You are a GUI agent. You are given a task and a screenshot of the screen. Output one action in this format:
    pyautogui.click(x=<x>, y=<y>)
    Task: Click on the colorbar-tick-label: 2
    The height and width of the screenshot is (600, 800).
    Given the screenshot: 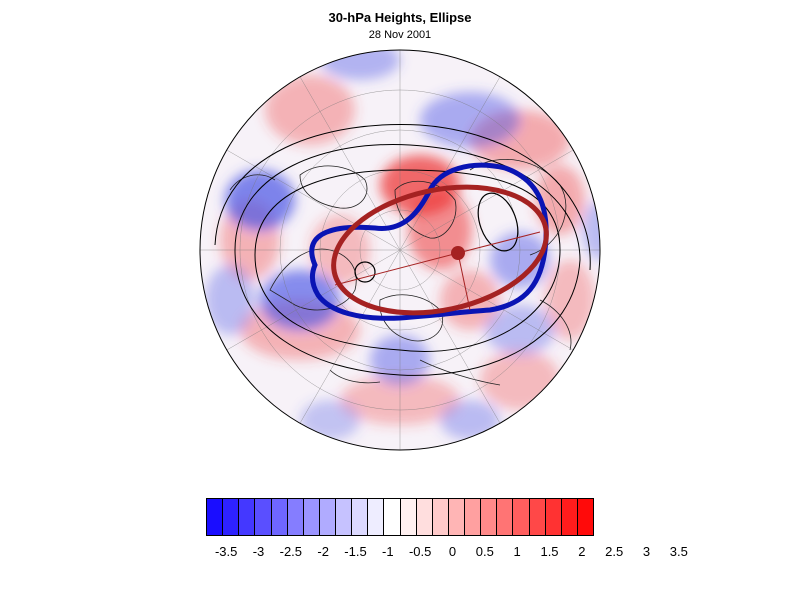 What is the action you would take?
    pyautogui.click(x=582, y=551)
    